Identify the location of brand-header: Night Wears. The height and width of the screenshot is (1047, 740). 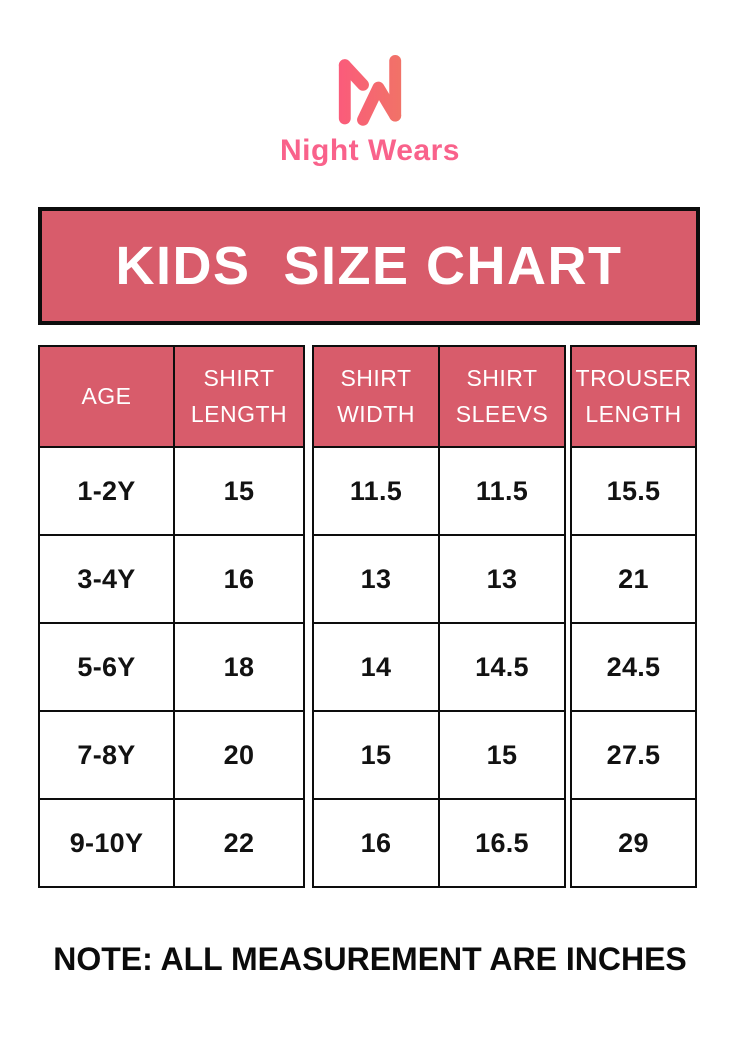
(370, 110).